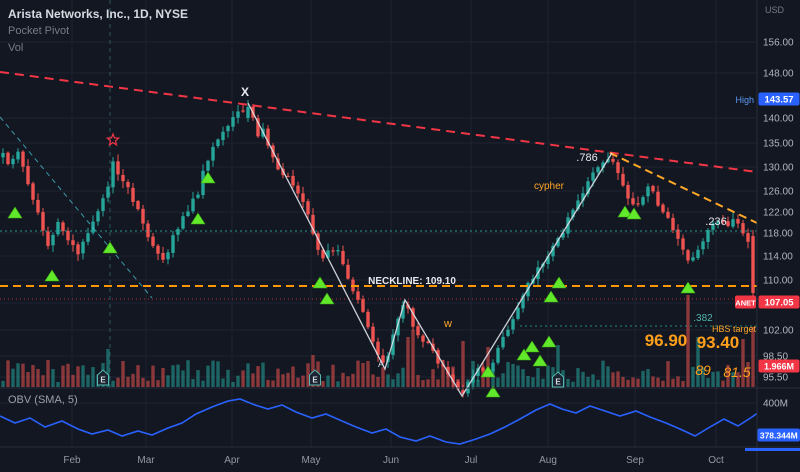 This screenshot has height=472, width=800. What do you see at coordinates (775, 404) in the screenshot?
I see `obv-tick: 400M` at bounding box center [775, 404].